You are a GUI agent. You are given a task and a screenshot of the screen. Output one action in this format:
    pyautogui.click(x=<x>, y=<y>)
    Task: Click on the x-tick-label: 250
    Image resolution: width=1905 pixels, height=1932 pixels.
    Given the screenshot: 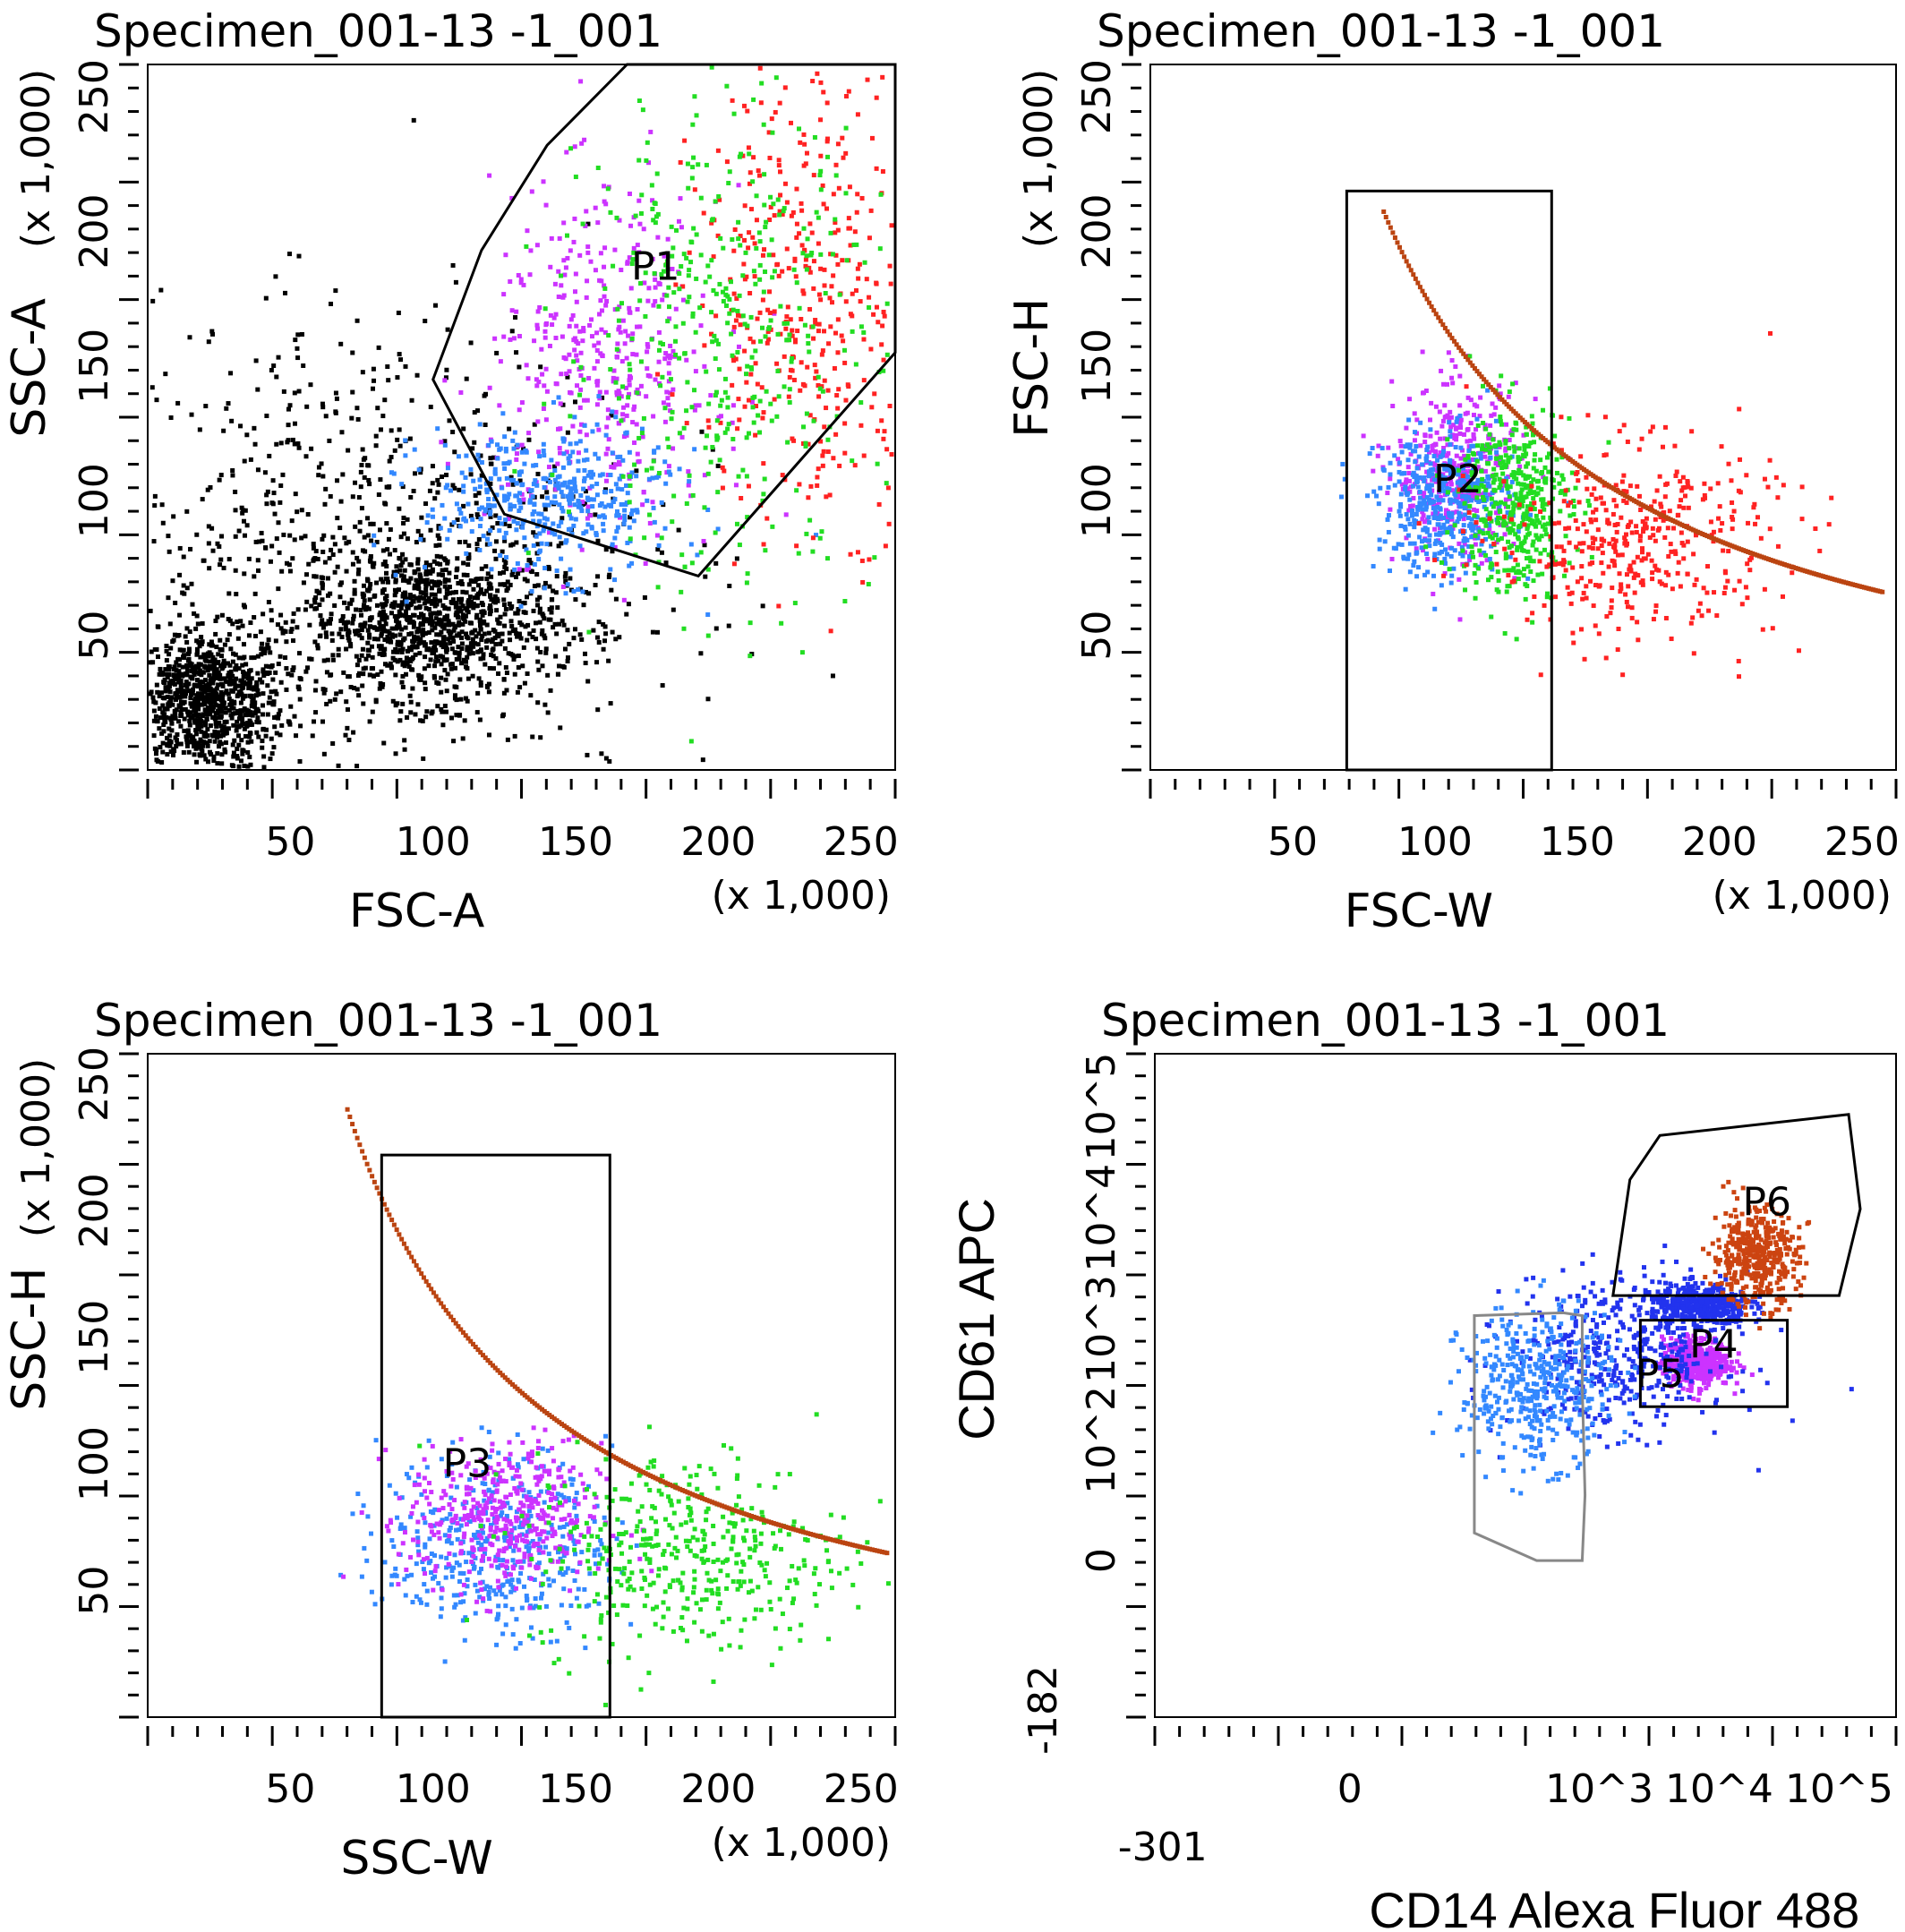 What is the action you would take?
    pyautogui.click(x=1862, y=842)
    